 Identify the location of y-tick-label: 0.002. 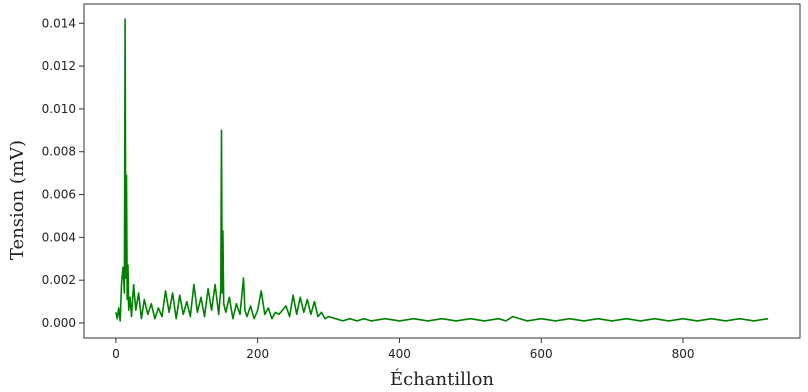
(59, 280).